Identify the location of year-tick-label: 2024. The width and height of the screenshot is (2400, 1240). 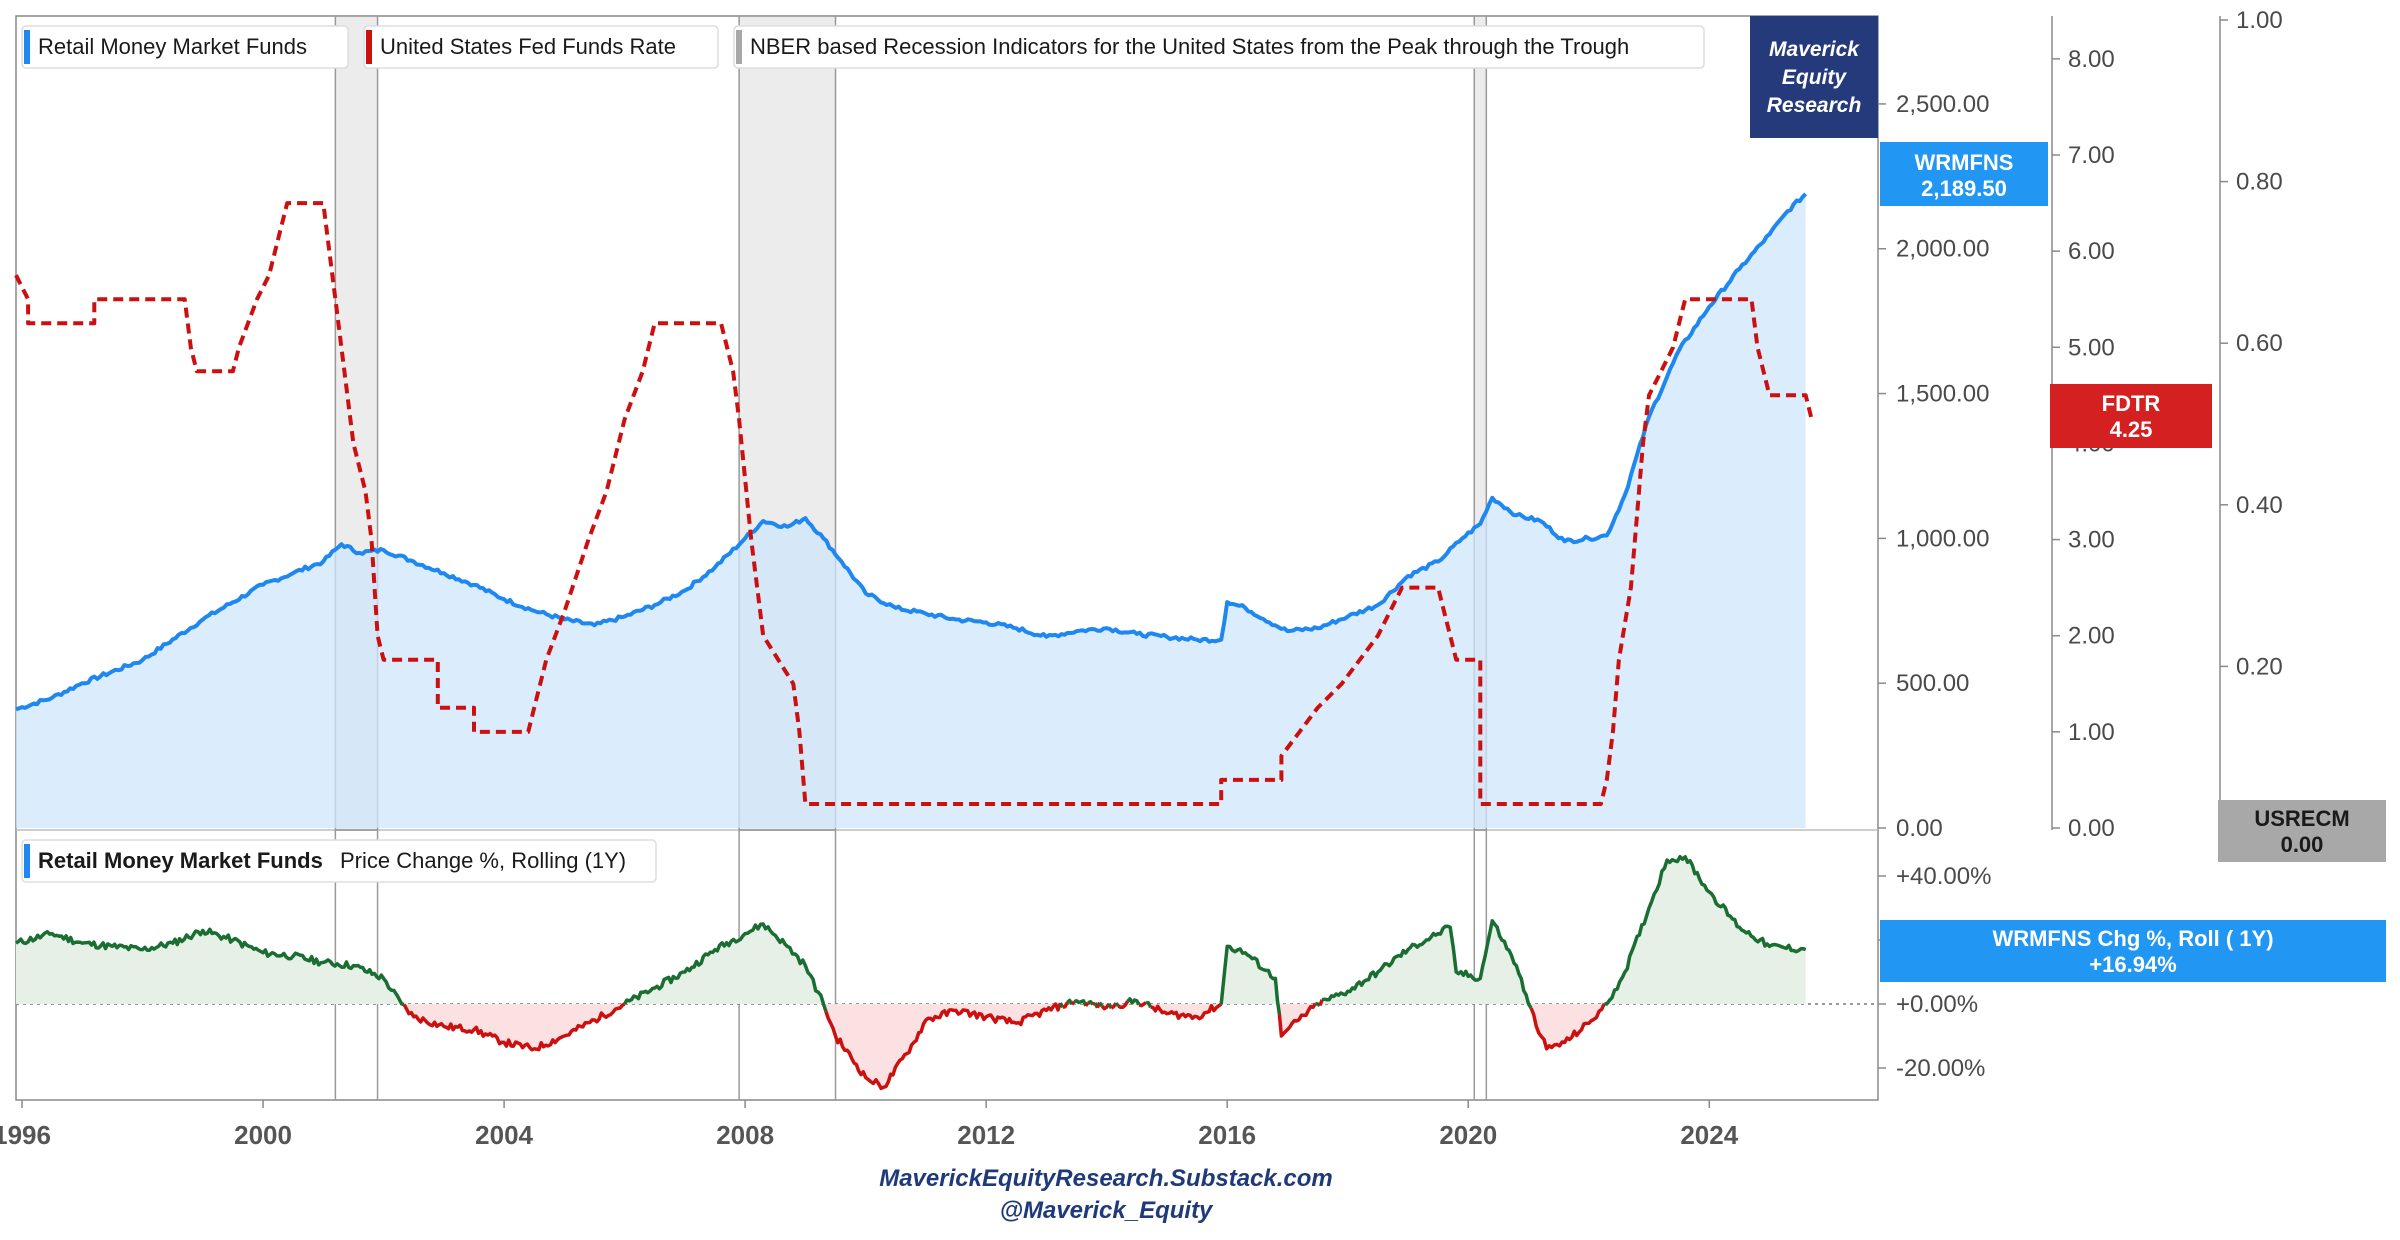
(1709, 1135).